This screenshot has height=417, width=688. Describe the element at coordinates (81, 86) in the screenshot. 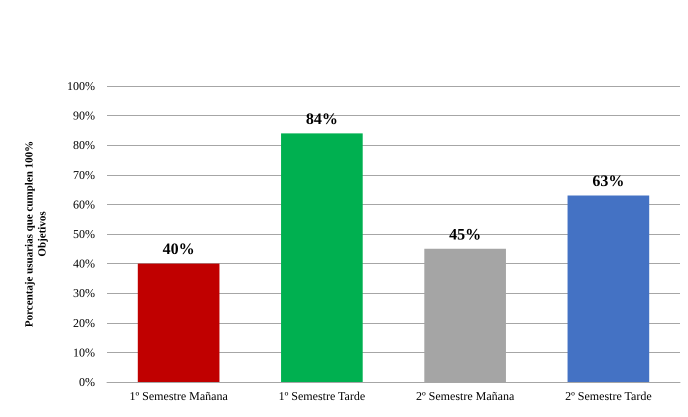

I see `y-tick-label: 100%` at that location.